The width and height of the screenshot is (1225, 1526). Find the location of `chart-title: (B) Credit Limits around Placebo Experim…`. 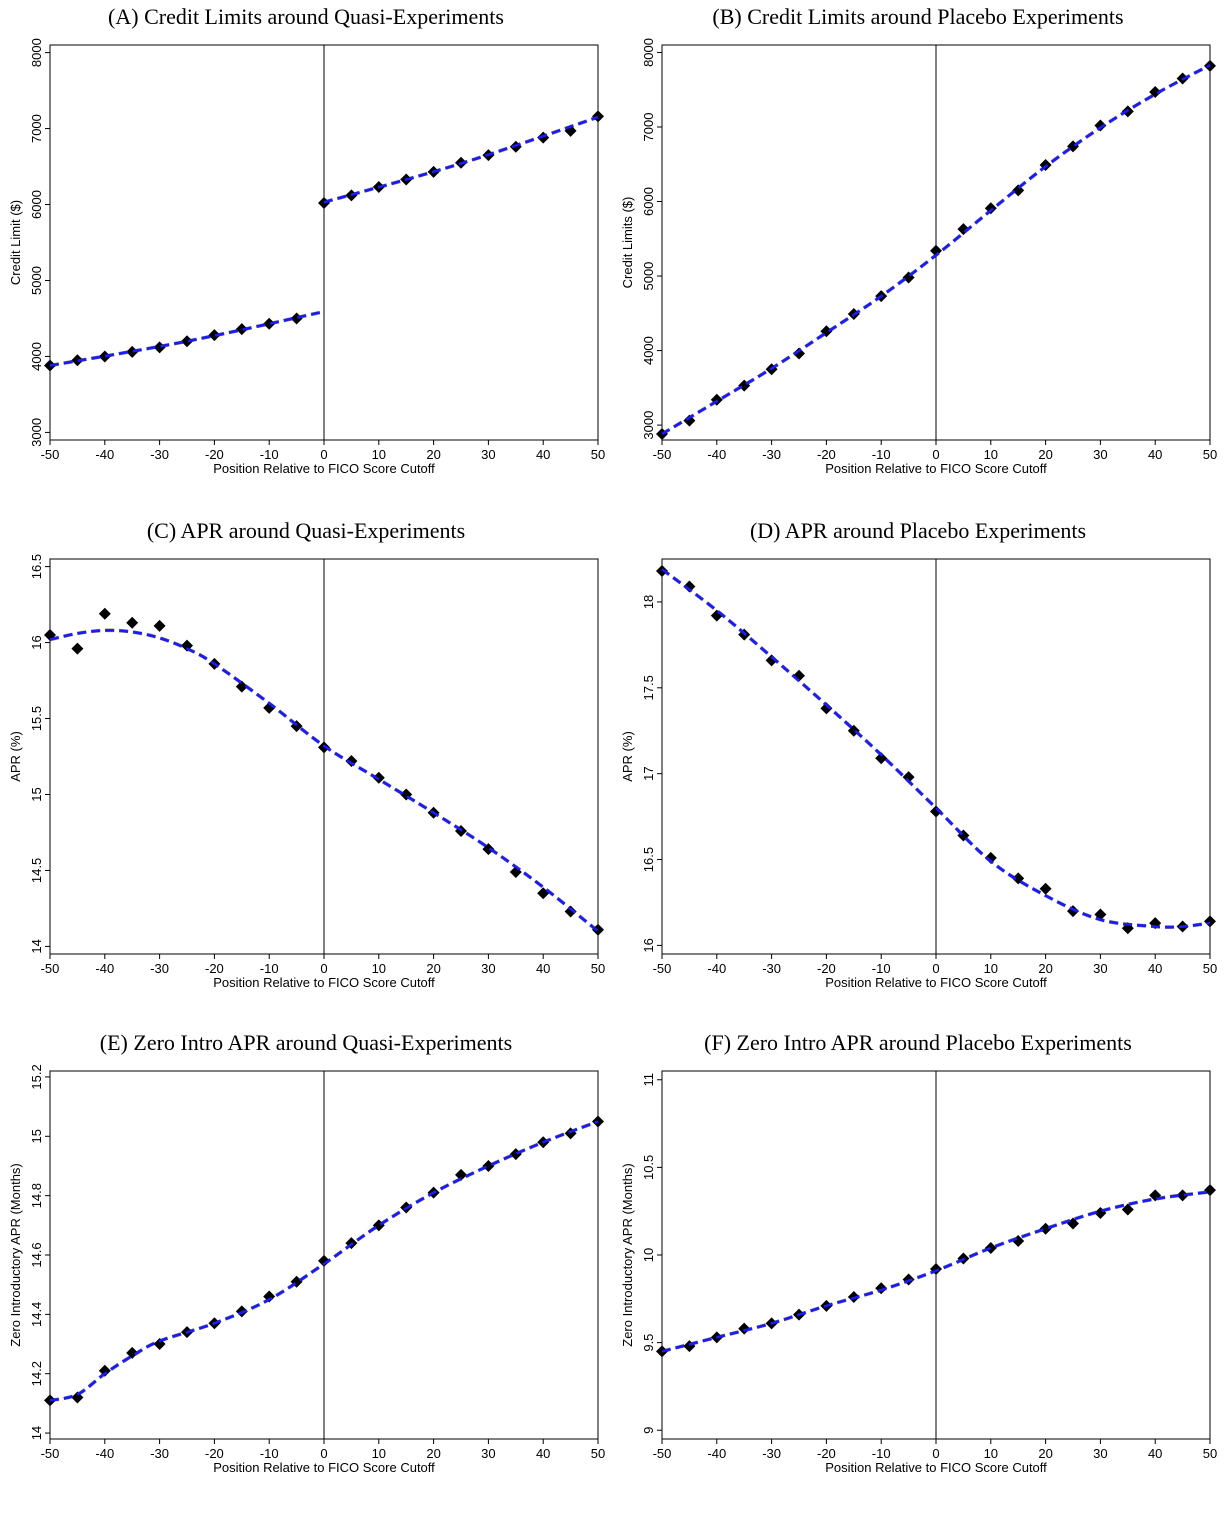

chart-title: (B) Credit Limits around Placebo Experim… is located at coordinates (918, 16).